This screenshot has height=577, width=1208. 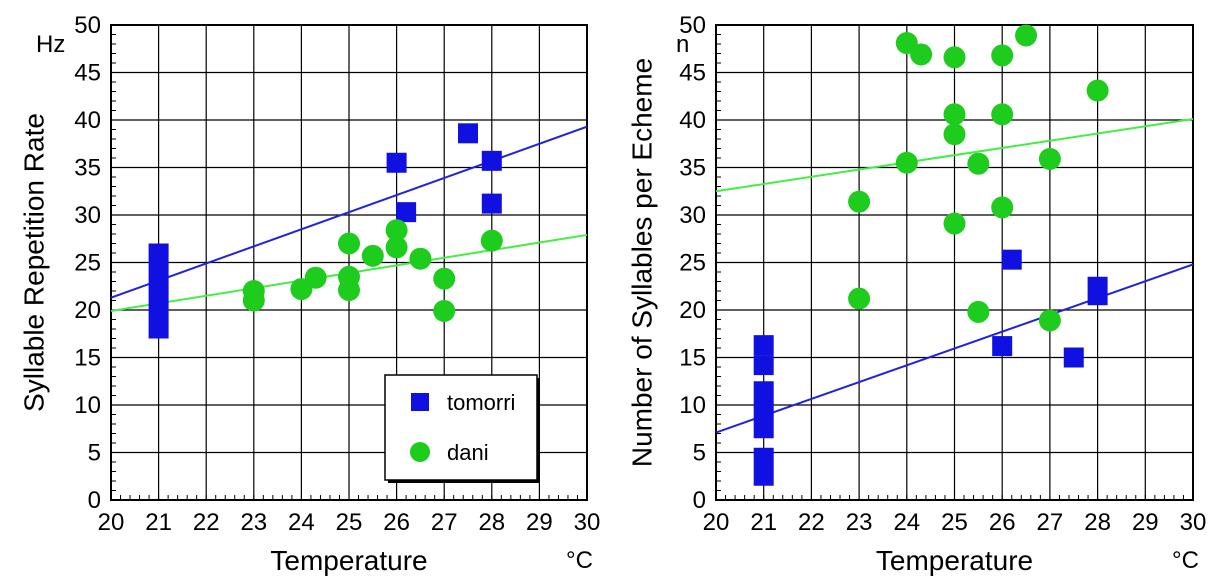 I want to click on legend-marker-dani, so click(x=420, y=452).